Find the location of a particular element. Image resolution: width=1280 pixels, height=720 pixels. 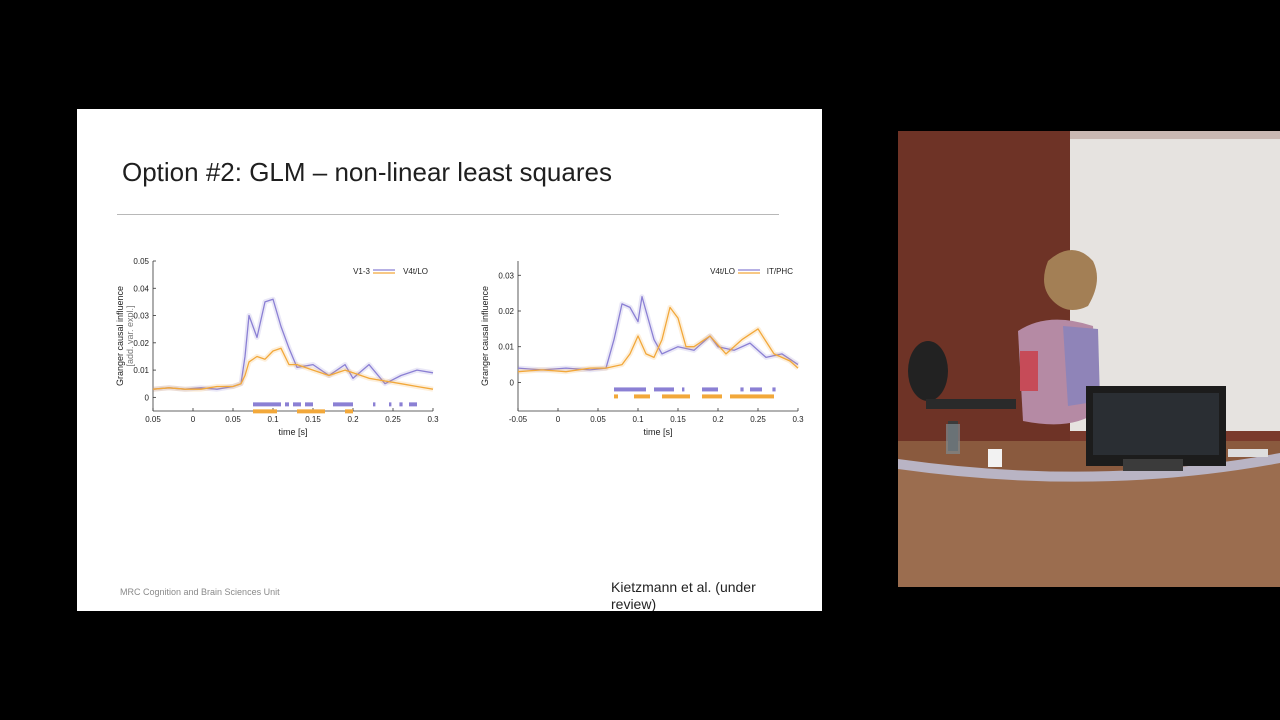

legend-label-1: V4t/LO is located at coordinates (722, 271).